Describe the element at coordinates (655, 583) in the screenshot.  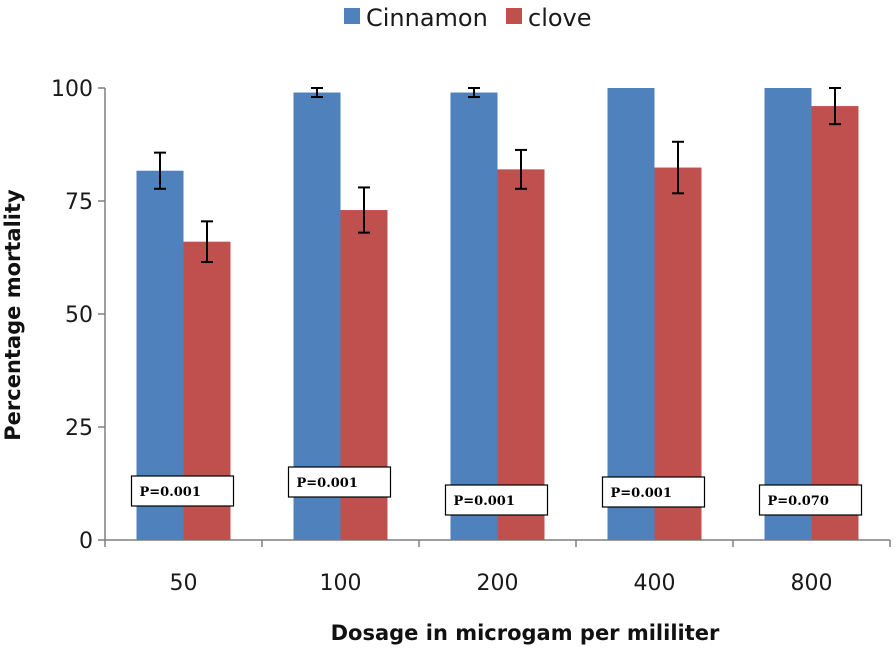
I see `x-tick-label: 400` at that location.